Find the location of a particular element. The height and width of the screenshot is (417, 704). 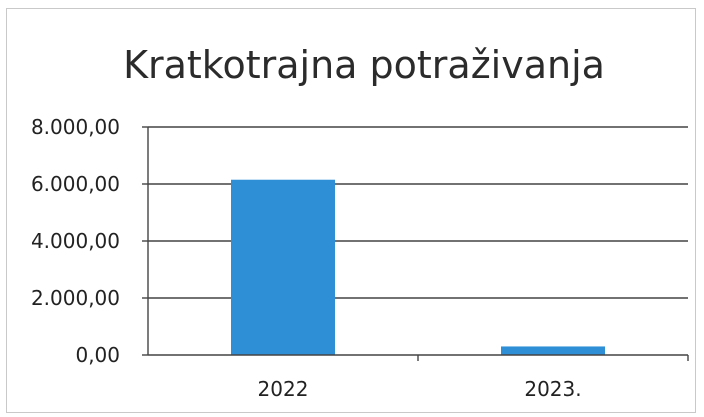

bar-2023 is located at coordinates (553, 350).